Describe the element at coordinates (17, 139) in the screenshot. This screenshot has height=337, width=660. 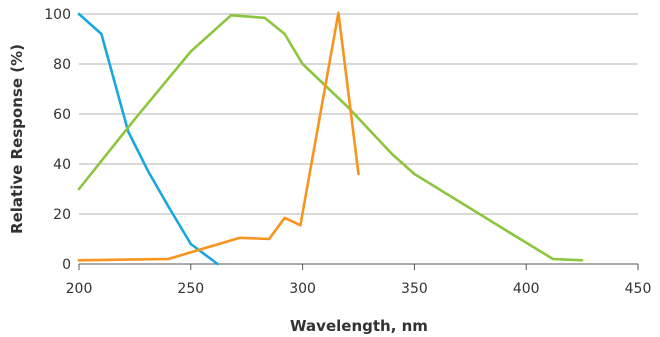
I see `y-axis-label: Relative Response (%)` at that location.